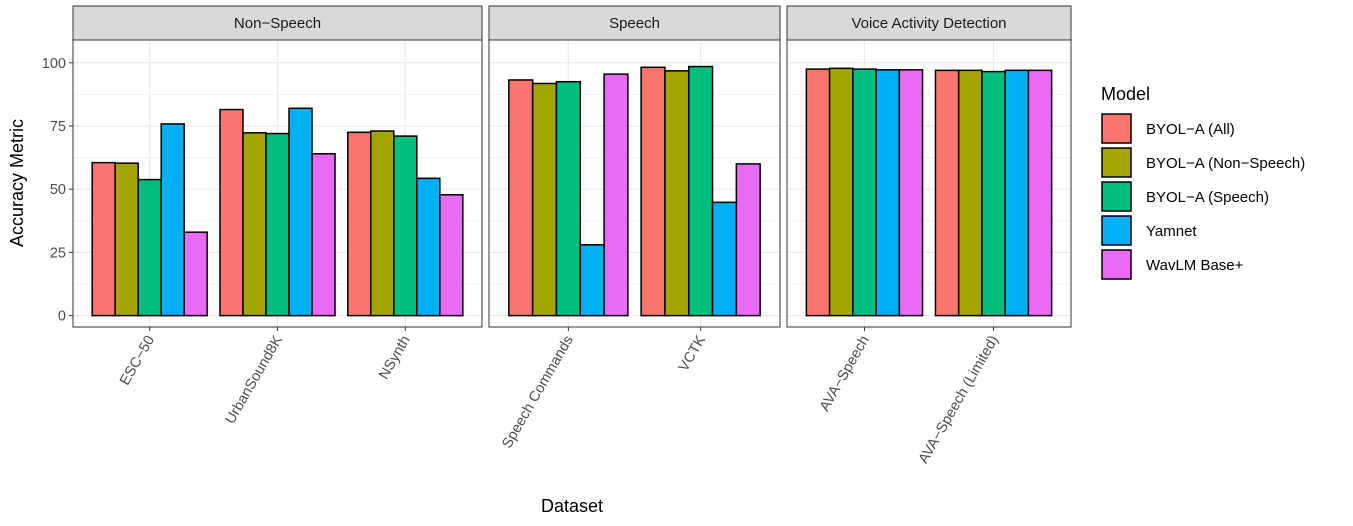 The width and height of the screenshot is (1353, 526). I want to click on legend-label: WavLM Base+, so click(1195, 265).